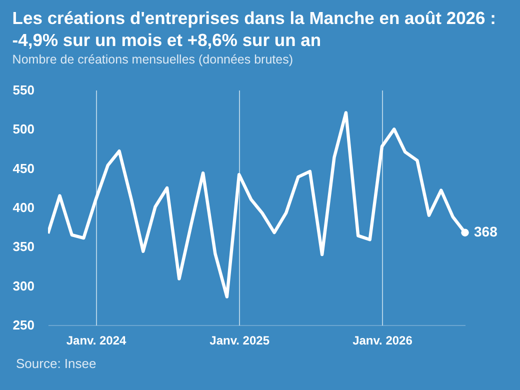 This screenshot has height=390, width=520. Describe the element at coordinates (486, 232) in the screenshot. I see `annotation: 368` at that location.